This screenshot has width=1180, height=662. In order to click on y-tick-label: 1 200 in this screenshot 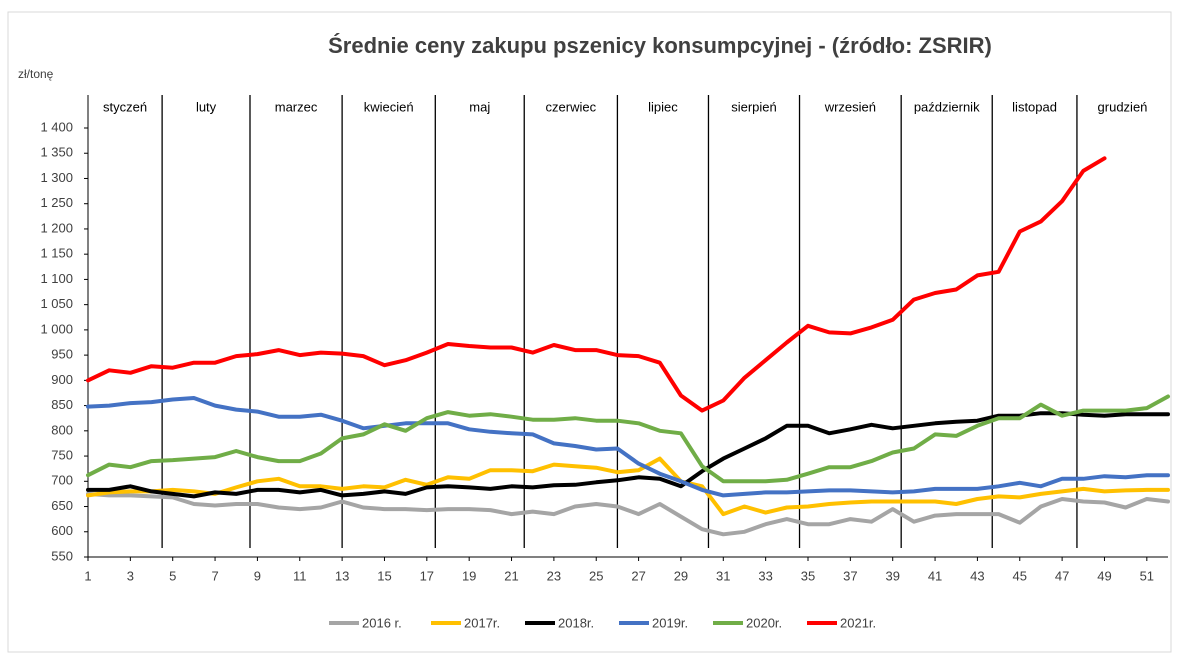, I will do `click(56, 227)`.